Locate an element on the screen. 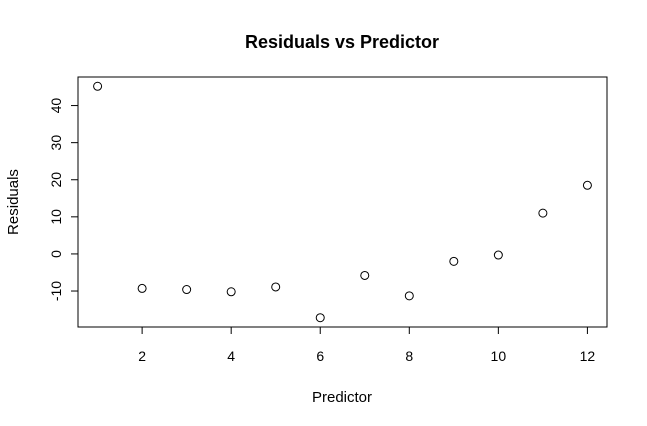 The height and width of the screenshot is (426, 647). x-tick-label: 4 is located at coordinates (231, 356).